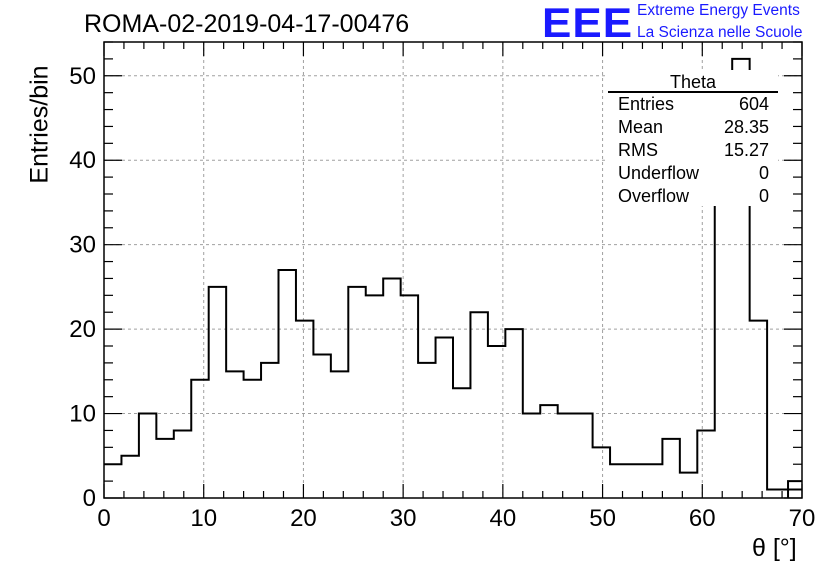 This screenshot has width=836, height=572. Describe the element at coordinates (82, 76) in the screenshot. I see `y-tick-label: 50` at that location.